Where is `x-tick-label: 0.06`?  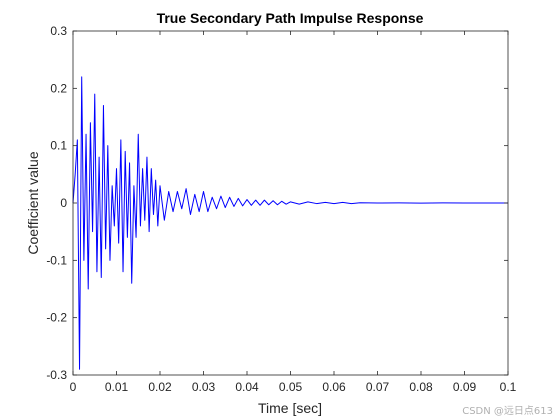 x-tick-label: 0.06 is located at coordinates (334, 387).